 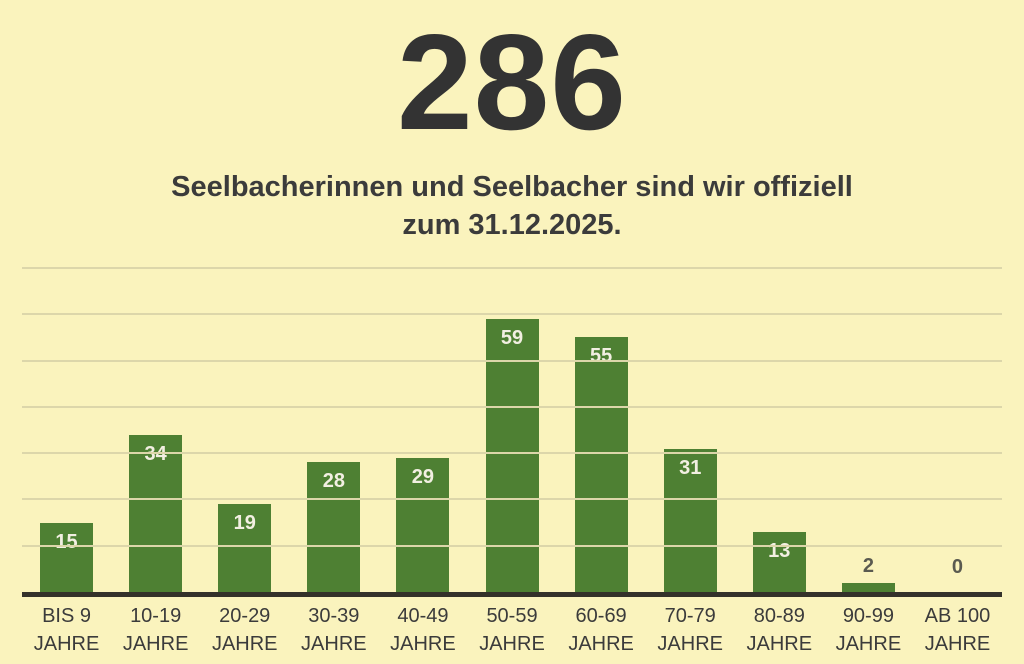 I want to click on x-axis-label: AB 100 JAHRE, so click(x=957, y=630).